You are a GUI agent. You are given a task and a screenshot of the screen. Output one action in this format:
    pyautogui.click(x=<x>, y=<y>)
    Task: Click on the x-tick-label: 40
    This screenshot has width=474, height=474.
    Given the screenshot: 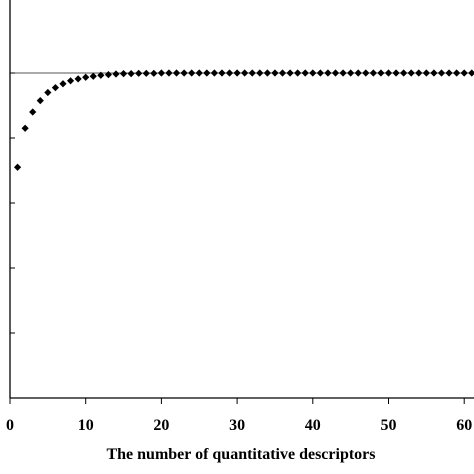 What is the action you would take?
    pyautogui.click(x=313, y=425)
    